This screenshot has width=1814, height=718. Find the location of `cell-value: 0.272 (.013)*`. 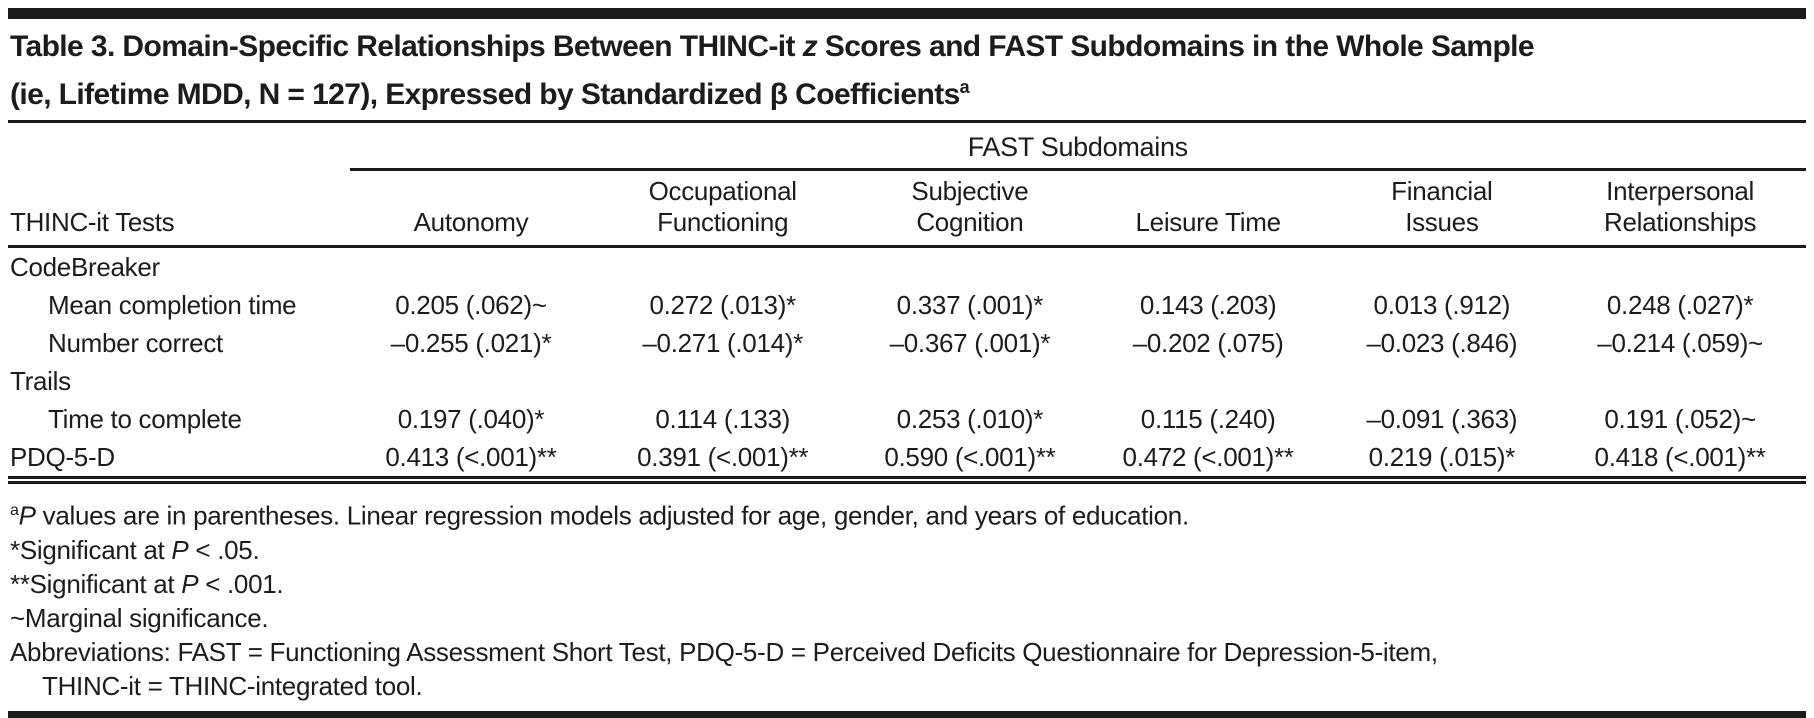

cell-value: 0.272 (.013)* is located at coordinates (722, 304).